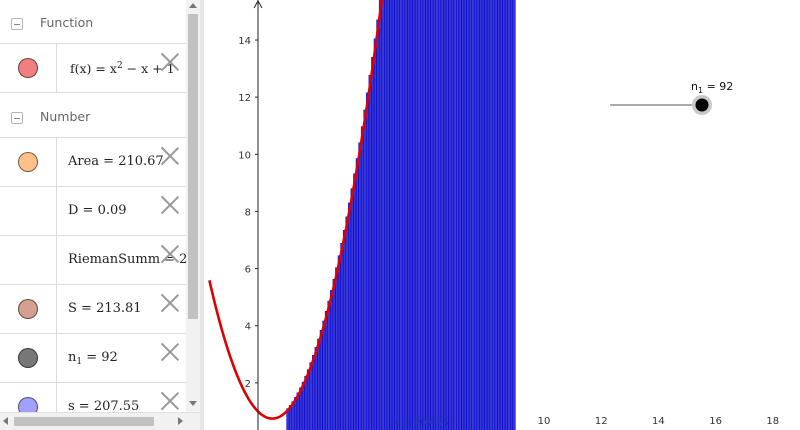 This screenshot has height=430, width=800. What do you see at coordinates (193, 5) in the screenshot?
I see `scroll-up-arrow-icon` at bounding box center [193, 5].